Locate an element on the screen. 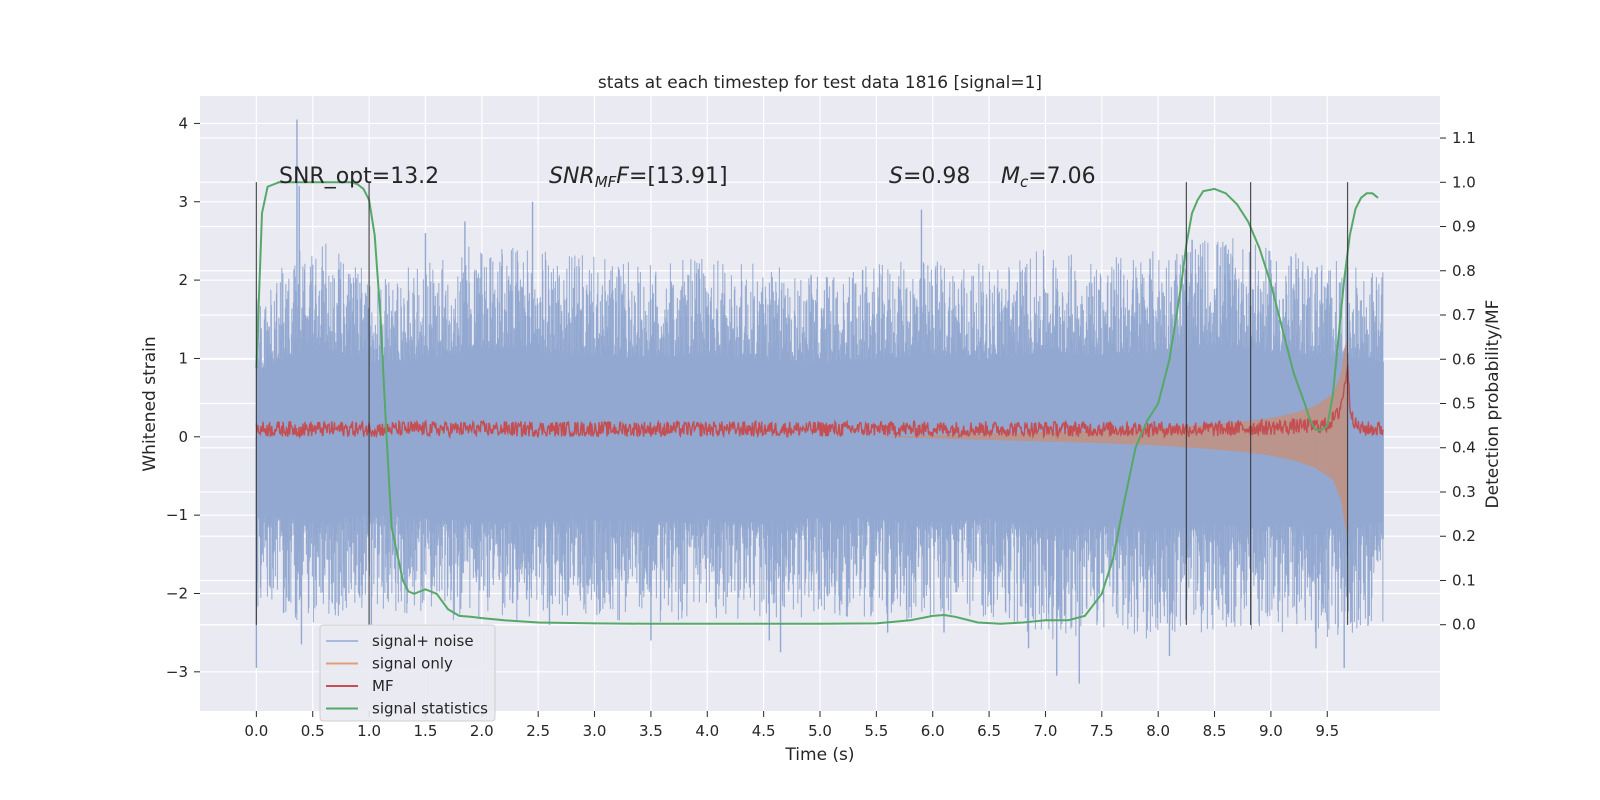 This screenshot has height=800, width=1600. annotation-snr-mf: SNRMFF=[13.91] is located at coordinates (638, 177).